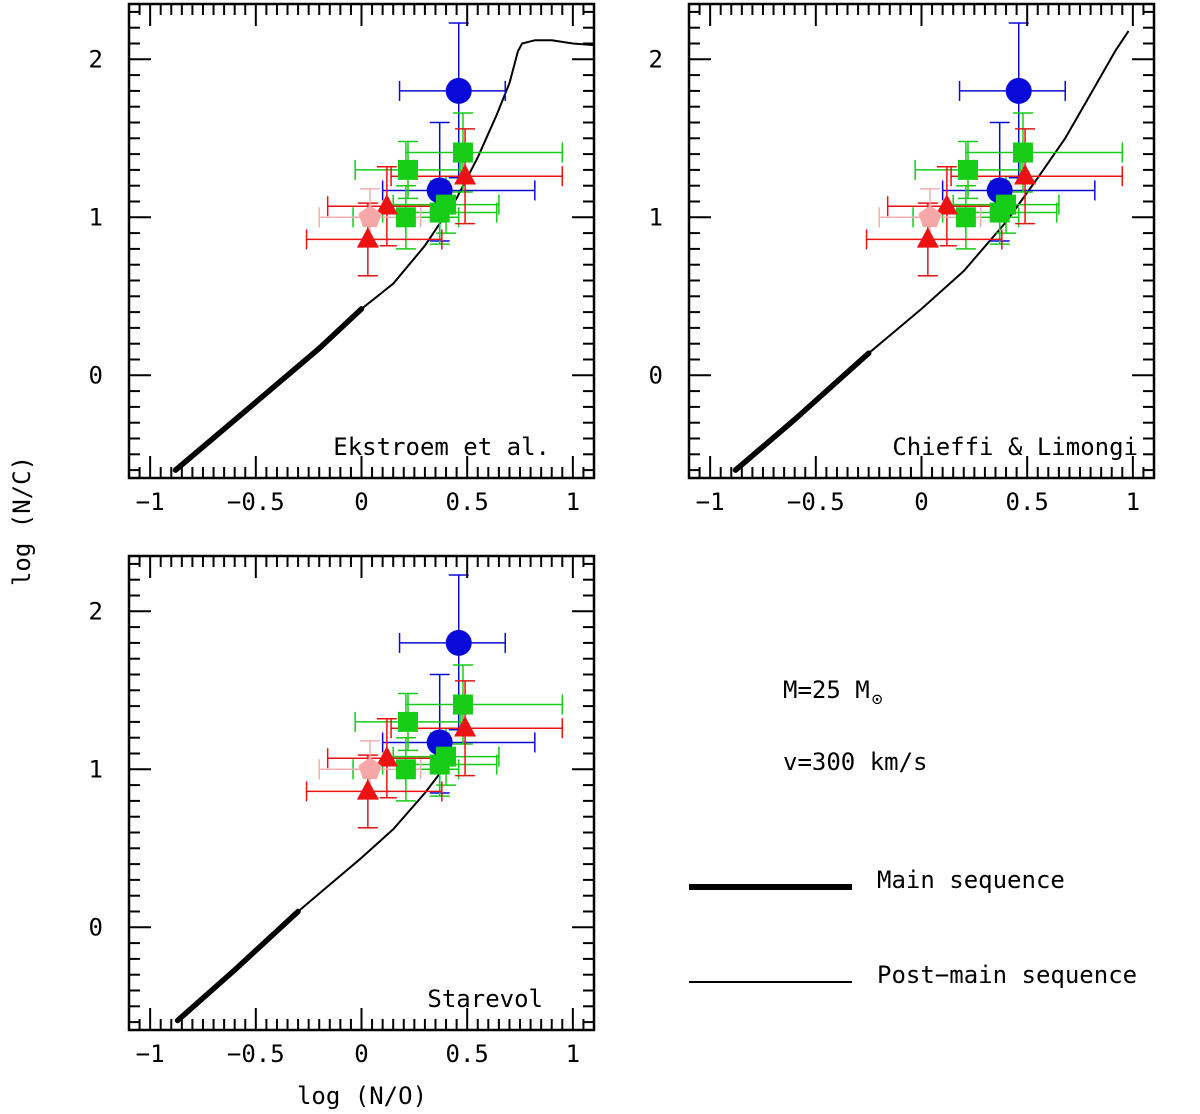 The image size is (1200, 1114). I want to click on solar-symbol: ⊙, so click(877, 699).